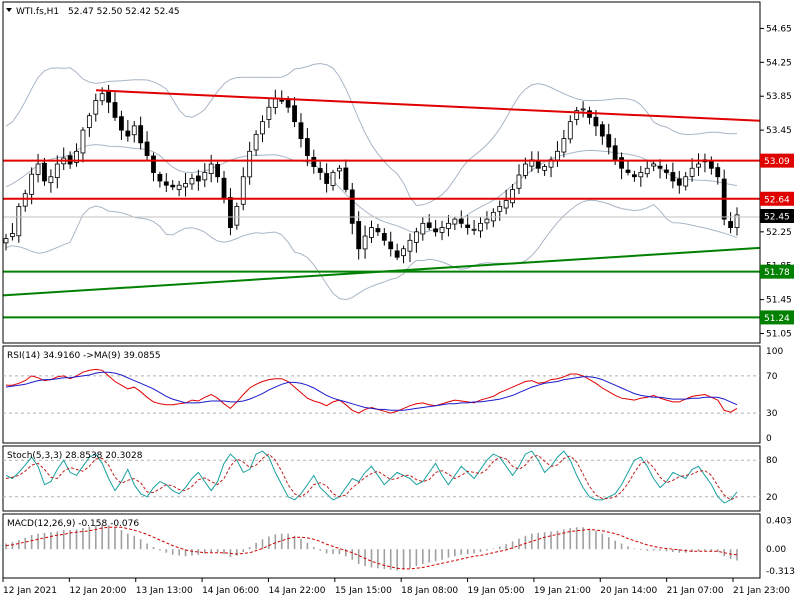 The image size is (800, 600). Describe the element at coordinates (363, 591) in the screenshot. I see `time-tick-label: 15 Jan 15:00` at that location.